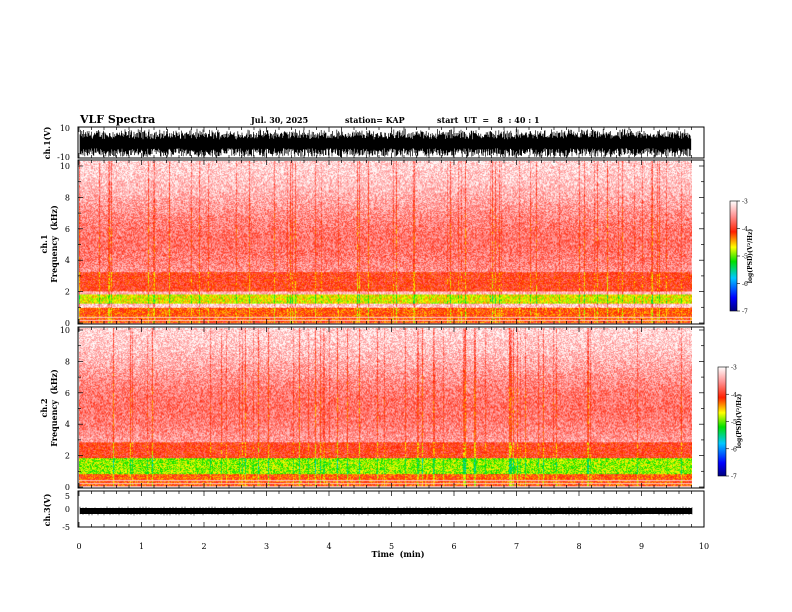 Image resolution: width=792 pixels, height=612 pixels. Describe the element at coordinates (65, 409) in the screenshot. I see `ch2-spectrogram-ytick-labels: 0 2 4 6 8 10` at that location.